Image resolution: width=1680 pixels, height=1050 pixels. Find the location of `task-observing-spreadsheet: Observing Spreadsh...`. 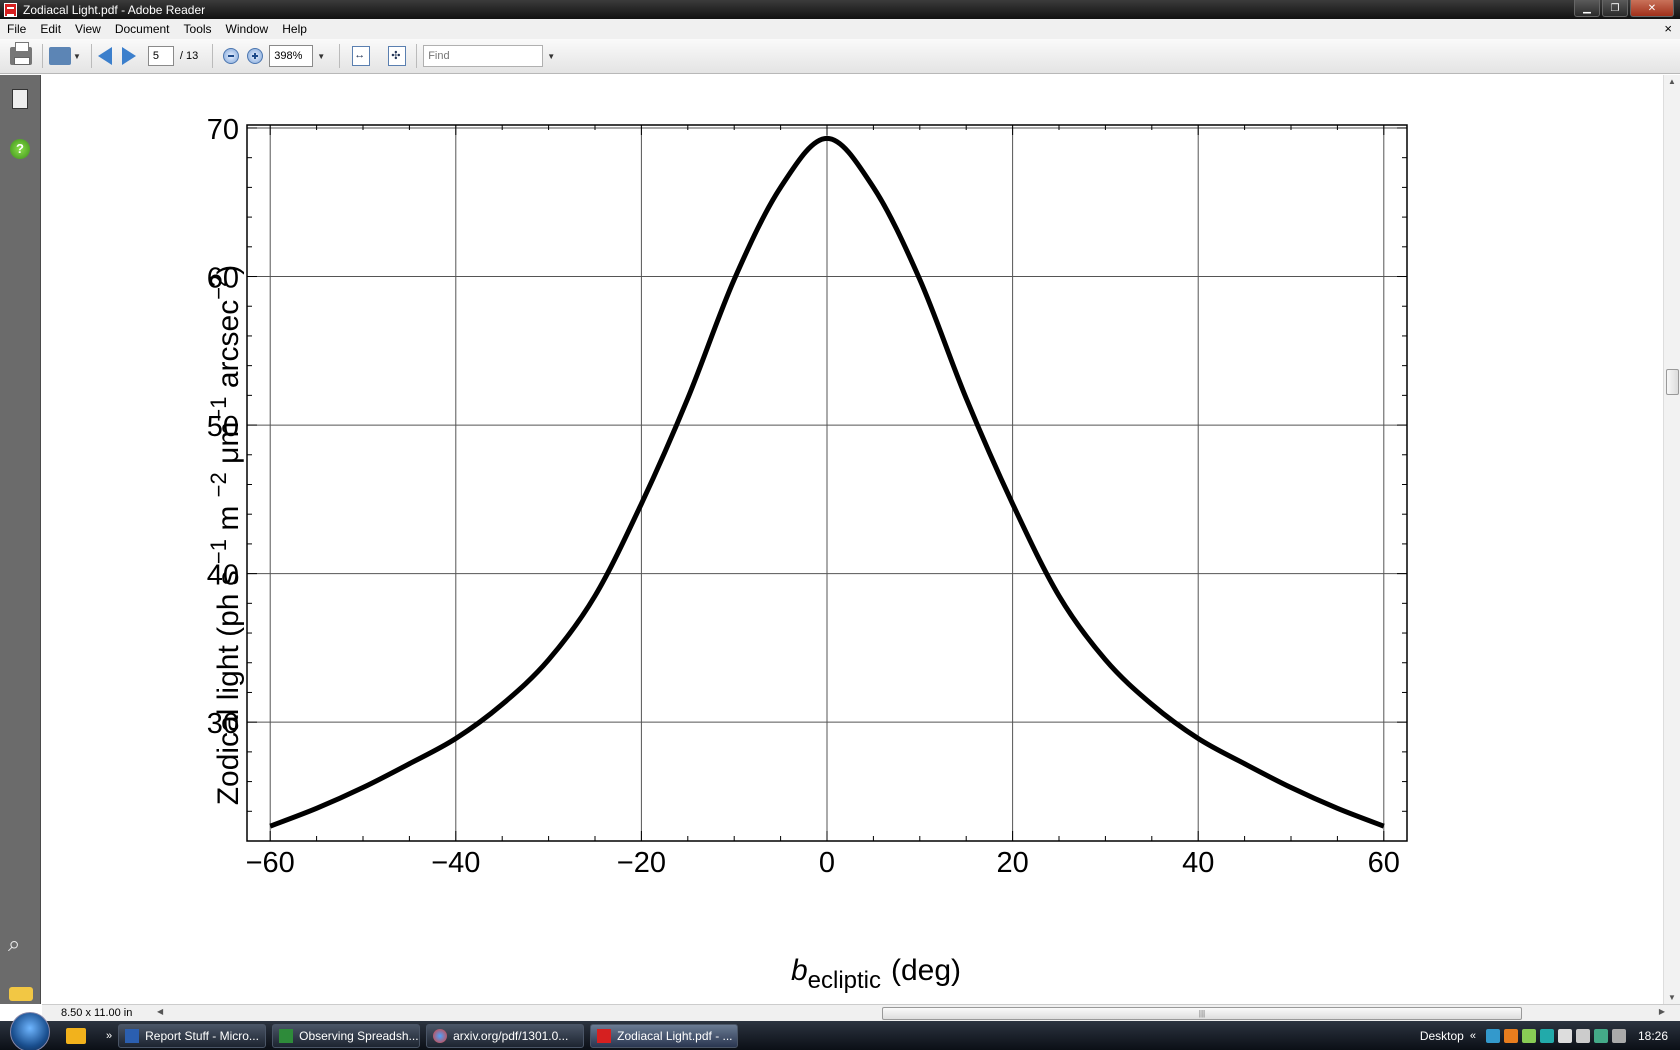

task-observing-spreadsheet: Observing Spreadsh... is located at coordinates (346, 1035).